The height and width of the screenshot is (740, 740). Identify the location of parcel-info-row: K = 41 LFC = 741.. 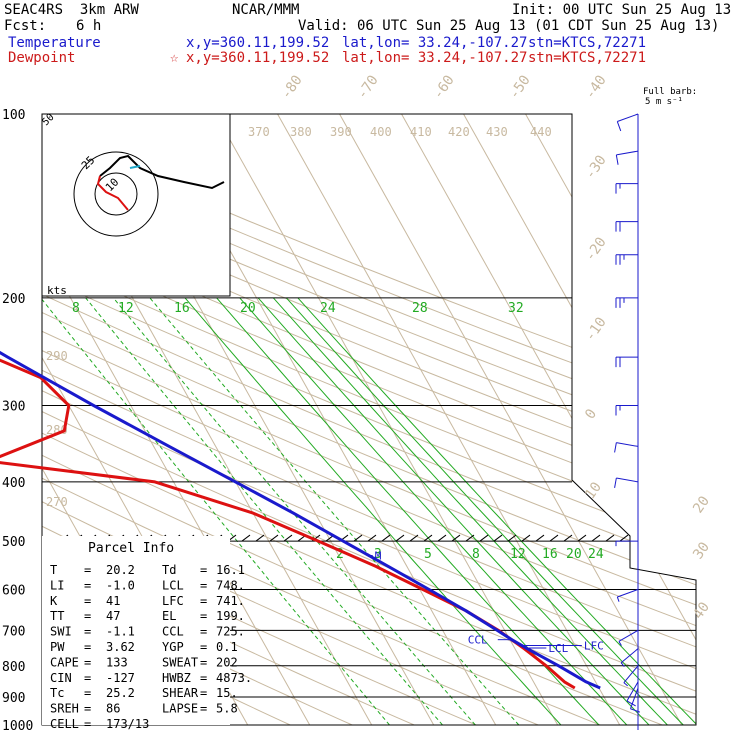
(147, 601).